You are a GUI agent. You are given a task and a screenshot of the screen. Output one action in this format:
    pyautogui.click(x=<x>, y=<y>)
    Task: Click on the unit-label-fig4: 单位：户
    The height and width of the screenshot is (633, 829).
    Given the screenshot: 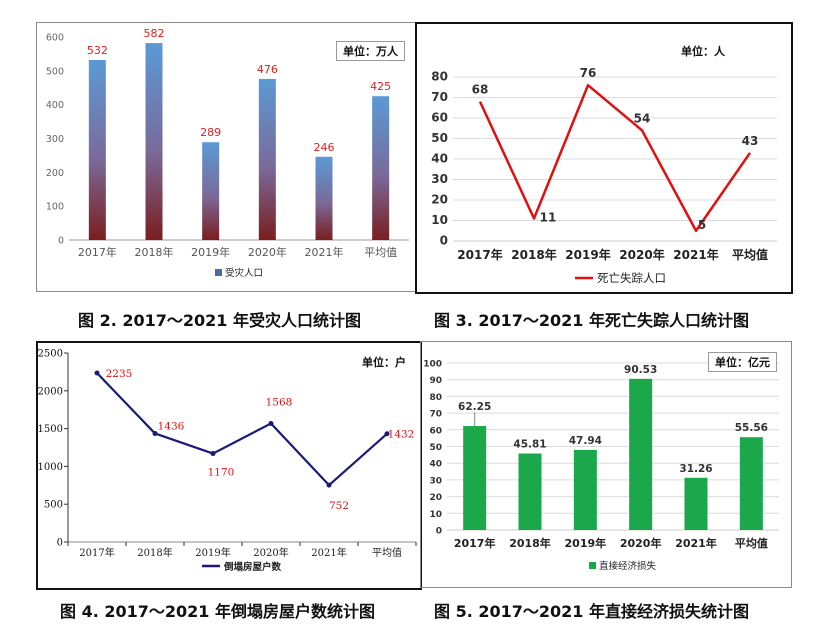 What is the action you would take?
    pyautogui.click(x=384, y=362)
    